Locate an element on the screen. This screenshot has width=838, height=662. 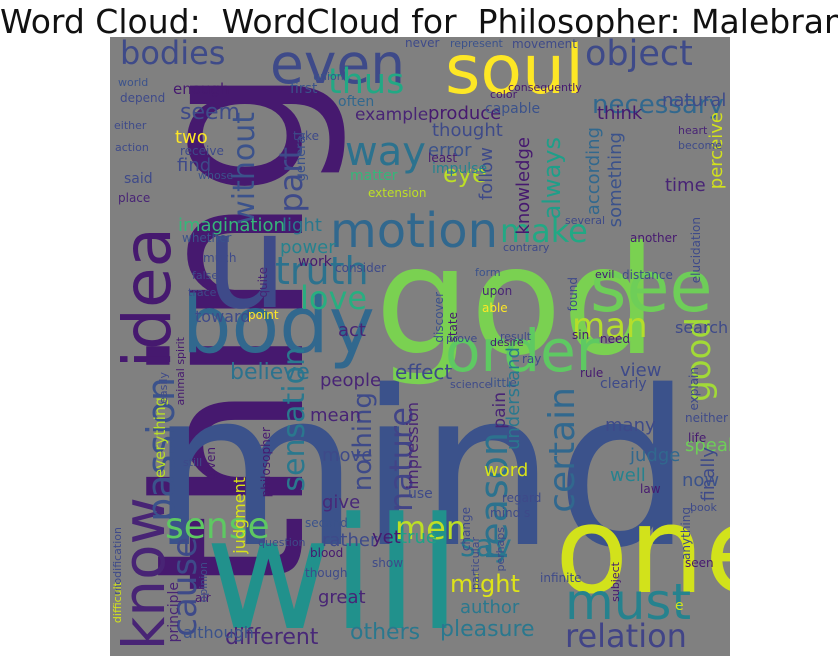
word-sense: sense is located at coordinates (217, 526).